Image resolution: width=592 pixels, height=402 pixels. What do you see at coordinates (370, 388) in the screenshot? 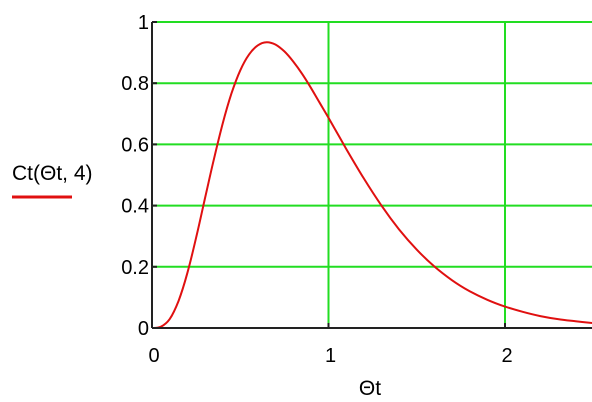
I see `x-axis-label: Θt` at bounding box center [370, 388].